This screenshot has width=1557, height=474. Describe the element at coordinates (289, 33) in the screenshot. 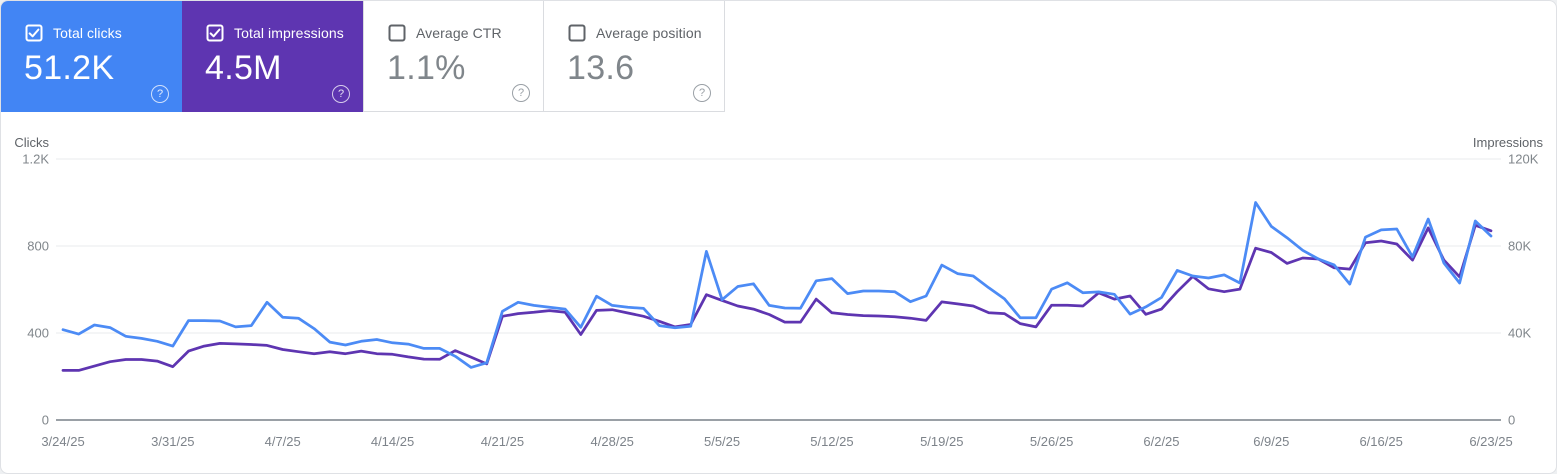

I see `card-label: Total impressions` at that location.